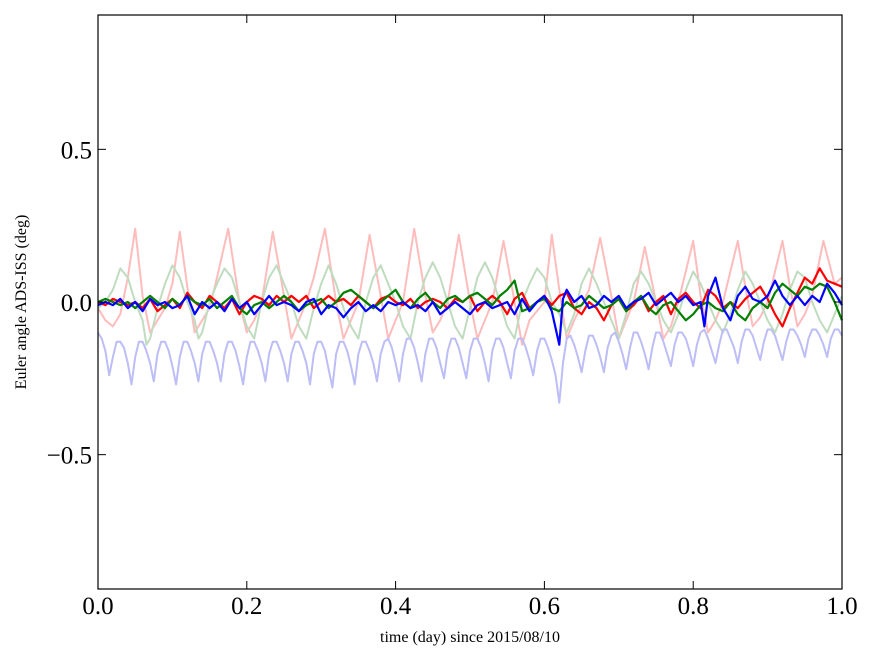 The image size is (875, 662). Describe the element at coordinates (246, 606) in the screenshot. I see `x-tick-label: 0.2` at that location.